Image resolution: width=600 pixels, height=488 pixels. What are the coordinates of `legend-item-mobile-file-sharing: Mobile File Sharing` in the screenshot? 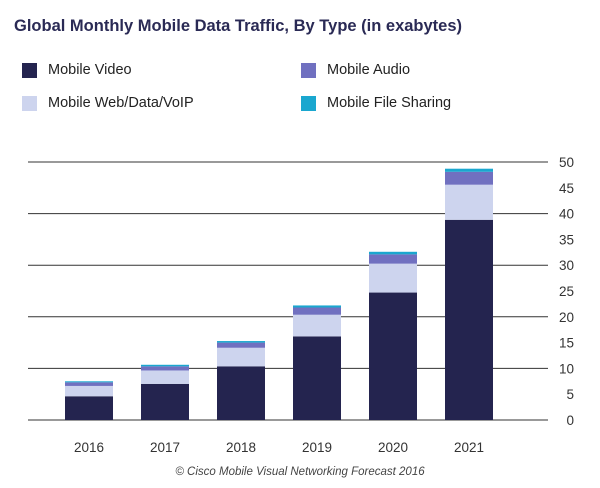 It's located at (376, 103).